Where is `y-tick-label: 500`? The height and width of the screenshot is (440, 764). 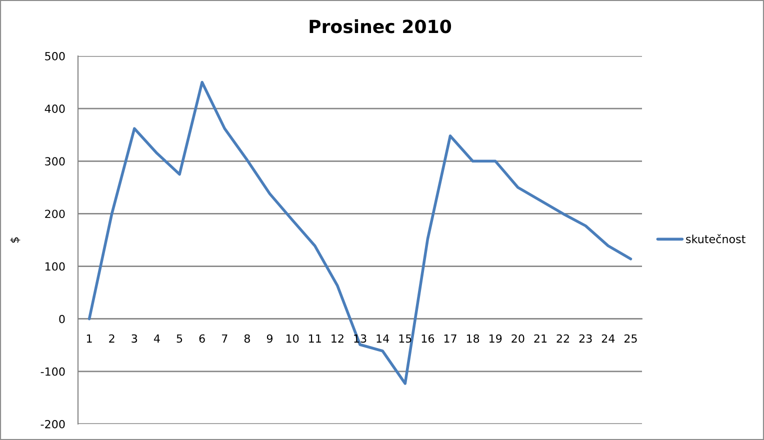 y-tick-label: 500 is located at coordinates (55, 56).